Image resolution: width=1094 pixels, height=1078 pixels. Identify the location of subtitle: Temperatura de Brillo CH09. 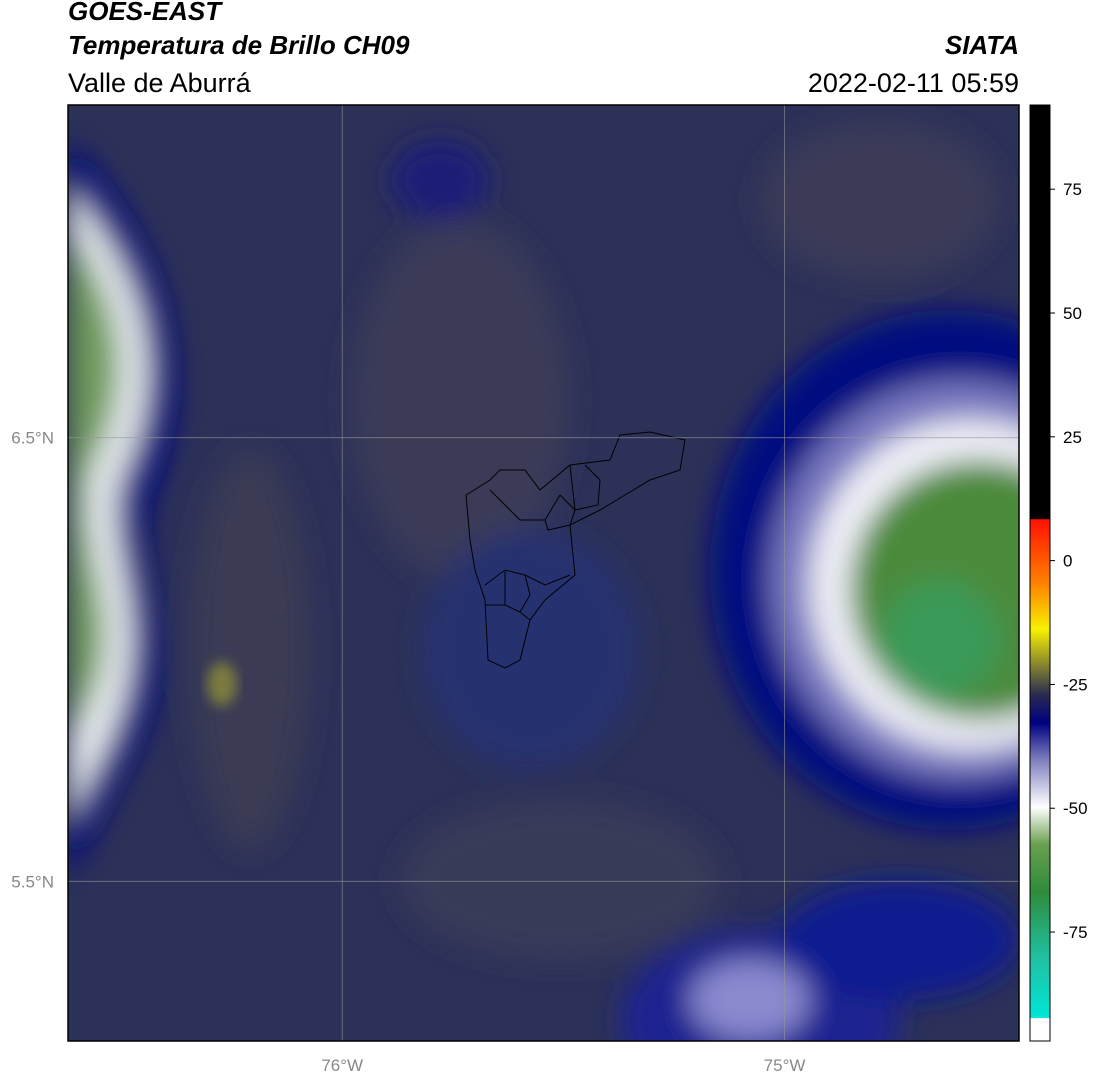
(239, 45).